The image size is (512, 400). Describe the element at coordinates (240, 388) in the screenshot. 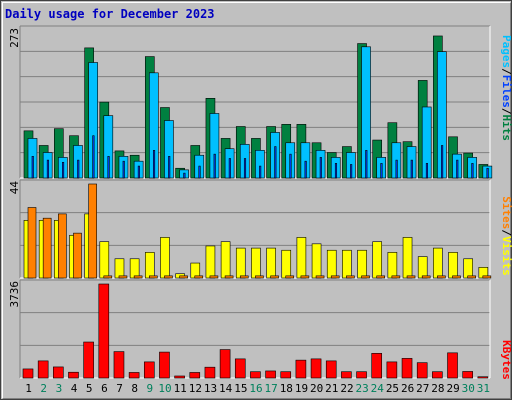

I see `day-label: 15` at that location.